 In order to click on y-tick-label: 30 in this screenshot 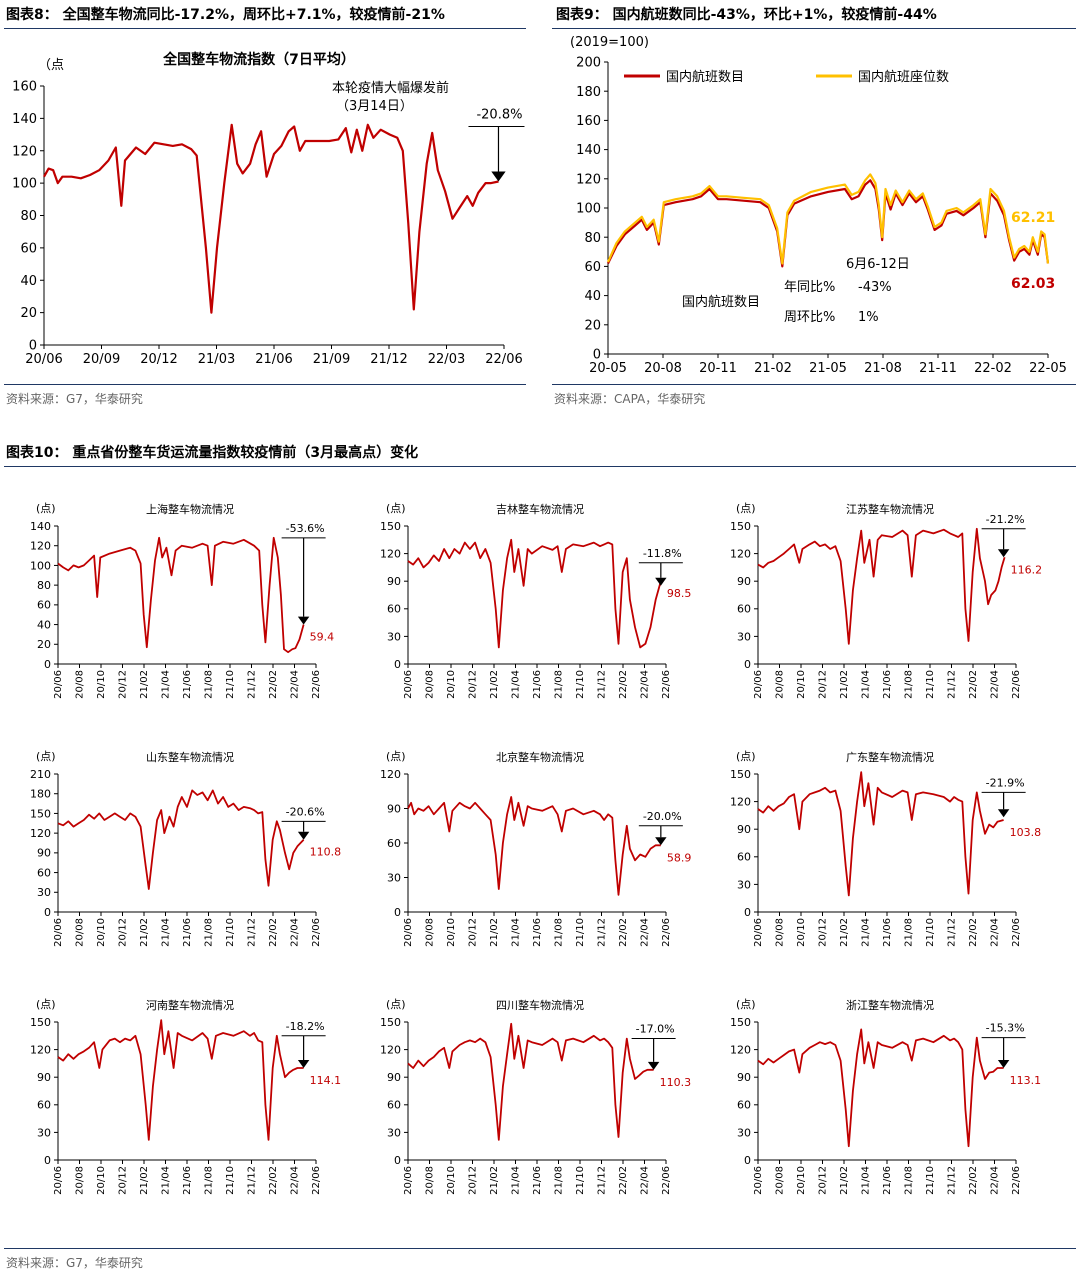, I will do `click(44, 1132)`.